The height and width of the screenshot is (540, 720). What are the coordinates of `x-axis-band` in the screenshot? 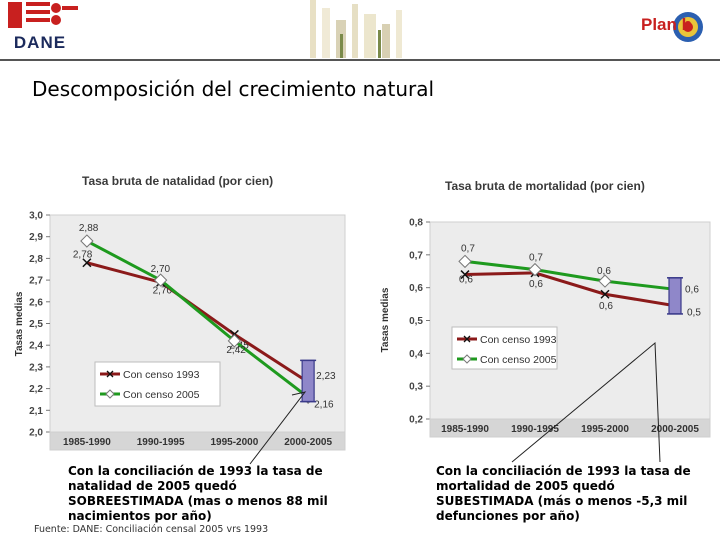 It's located at (570, 428).